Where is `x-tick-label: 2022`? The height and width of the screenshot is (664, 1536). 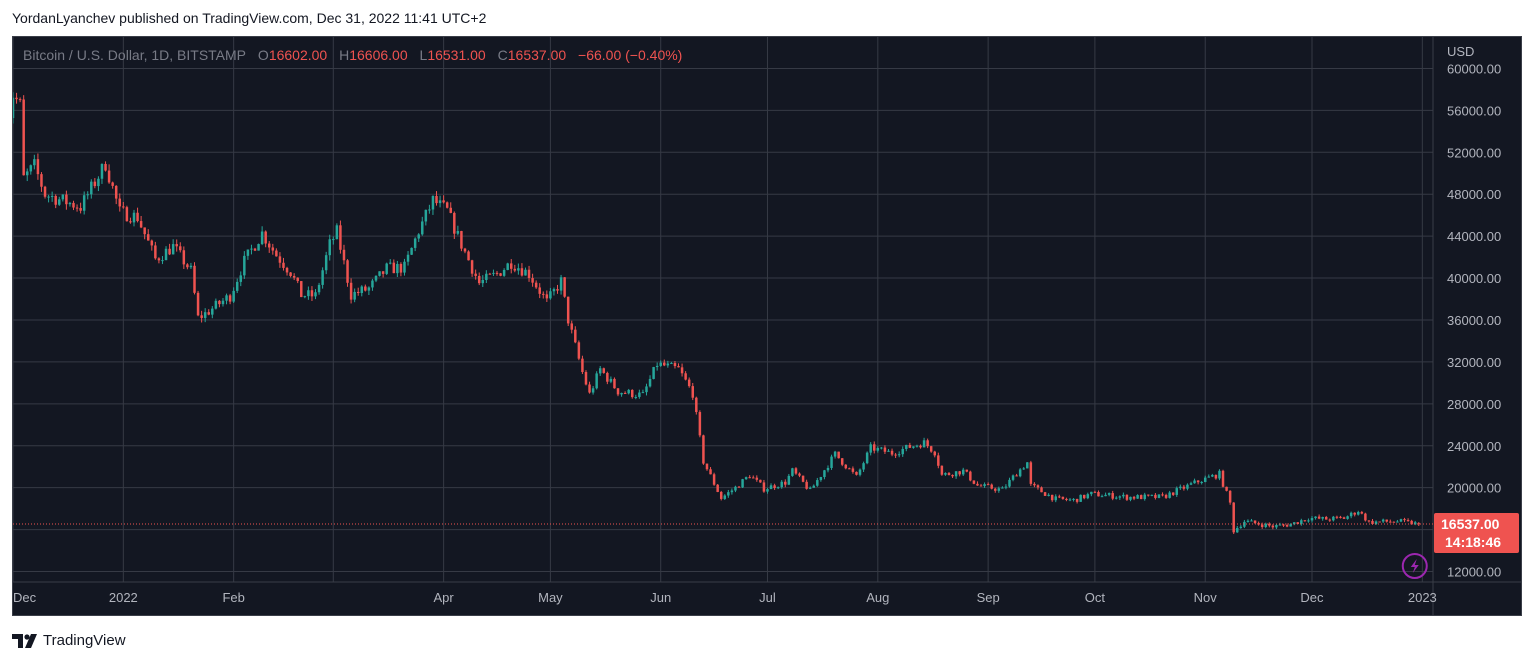 x-tick-label: 2022 is located at coordinates (123, 597).